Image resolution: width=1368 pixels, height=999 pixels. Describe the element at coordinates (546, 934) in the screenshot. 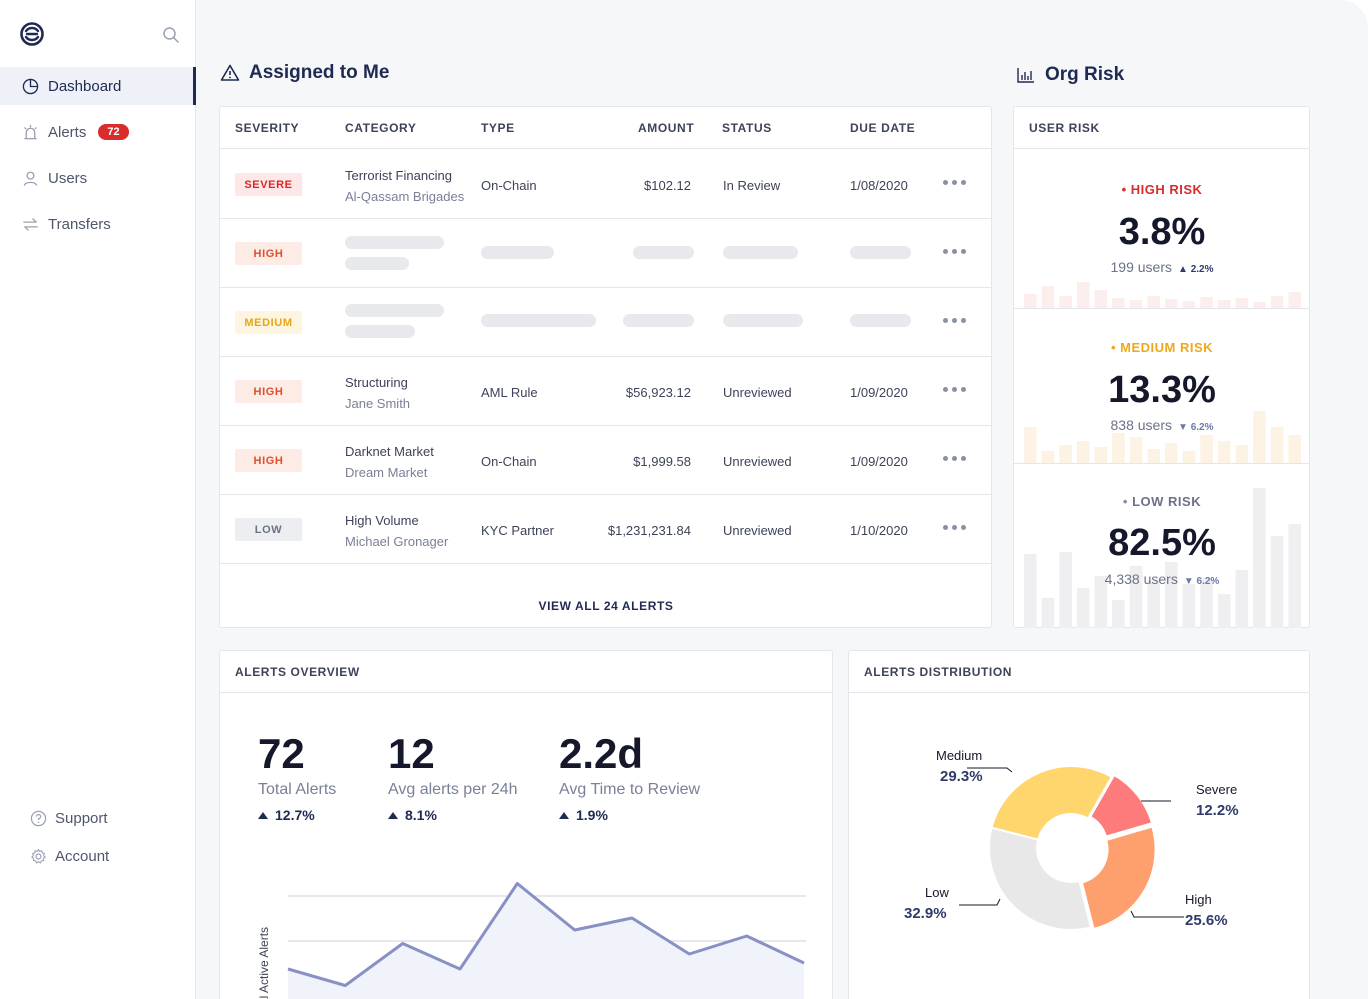

I see `chart-line` at that location.